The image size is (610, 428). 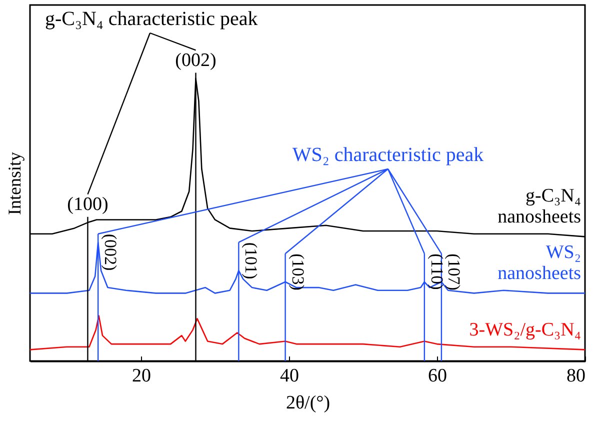 What do you see at coordinates (539, 207) in the screenshot?
I see `series-label: g-C₃N₄ nanosheets` at bounding box center [539, 207].